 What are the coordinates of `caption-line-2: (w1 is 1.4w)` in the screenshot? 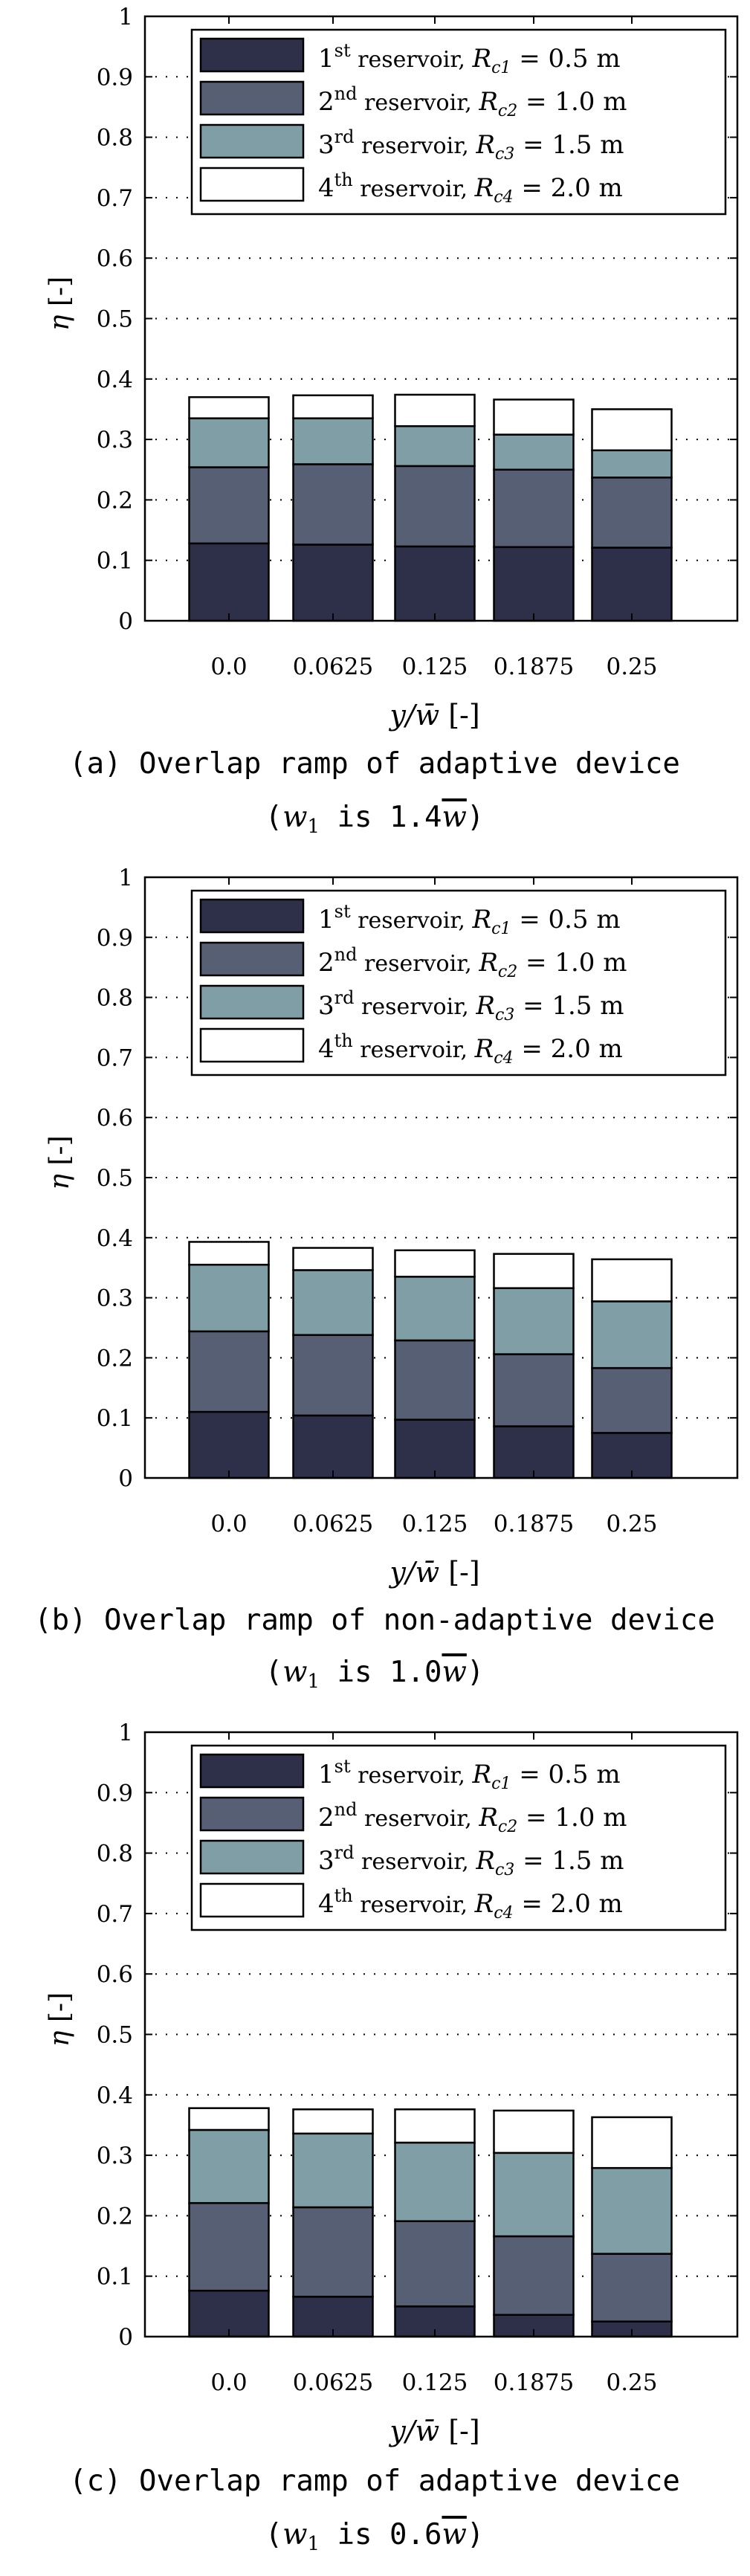 It's located at (375, 819).